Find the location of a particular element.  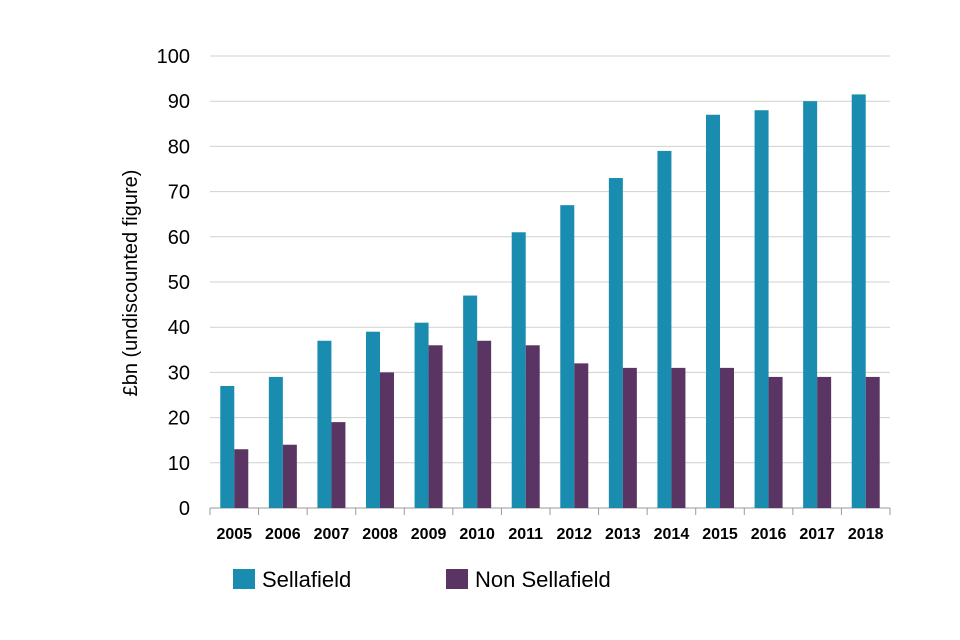

x-tick-label: 2006 is located at coordinates (283, 534).